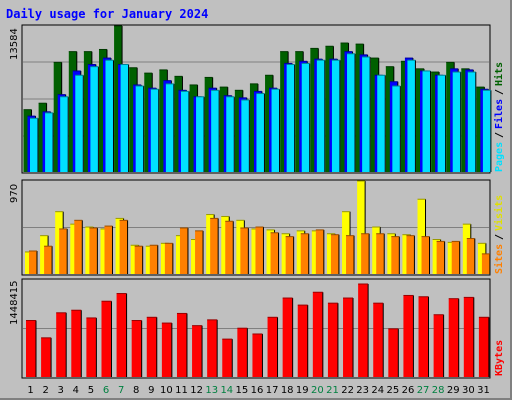 The width and height of the screenshot is (512, 400). What do you see at coordinates (242, 390) in the screenshot?
I see `x-tick-label: 15` at bounding box center [242, 390].